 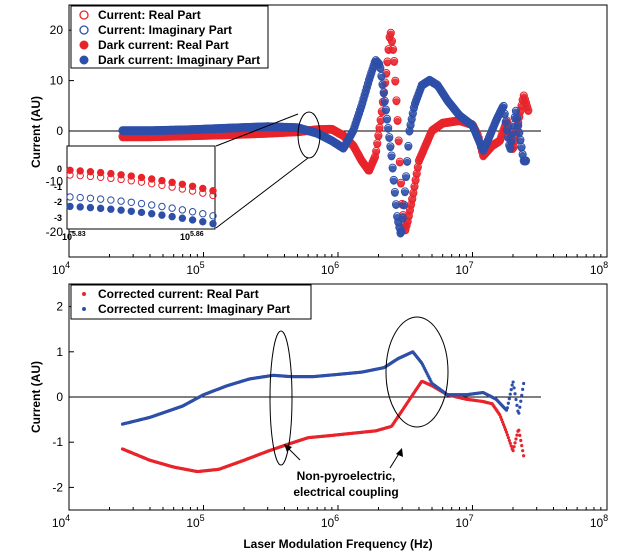 What do you see at coordinates (178, 294) in the screenshot?
I see `legend-label: Corrected current: Real Part` at bounding box center [178, 294].